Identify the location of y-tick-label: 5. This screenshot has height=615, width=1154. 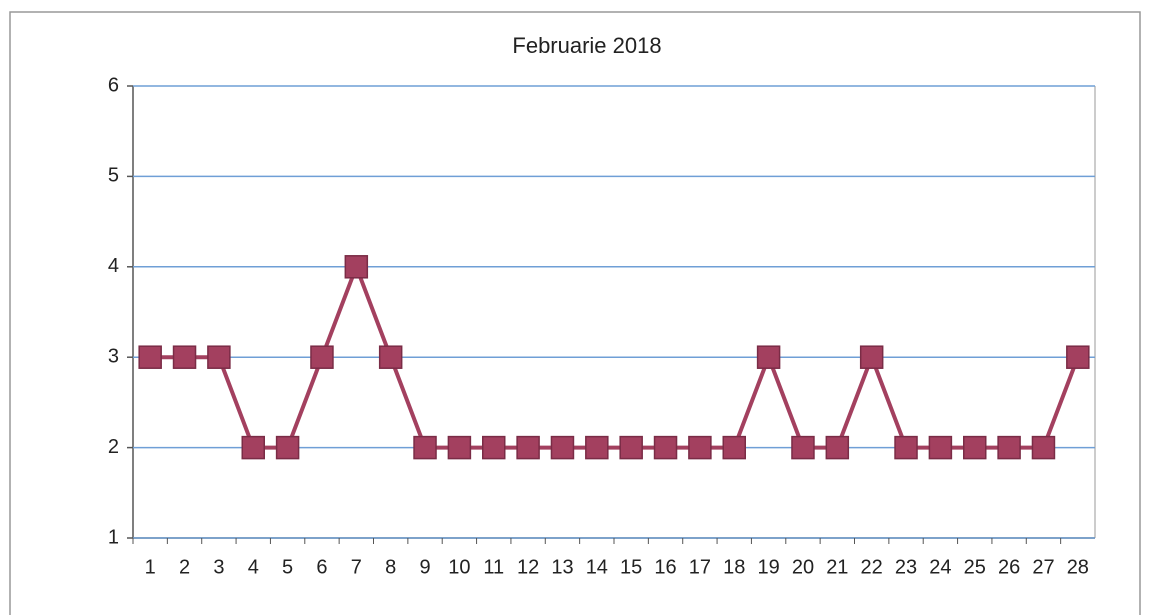
(113, 176).